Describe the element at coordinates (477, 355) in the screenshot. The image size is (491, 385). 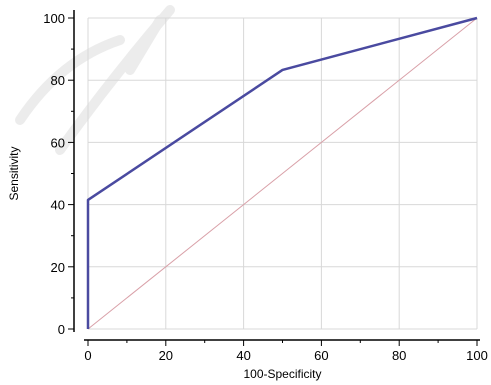
I see `x-tick-label: 100` at that location.